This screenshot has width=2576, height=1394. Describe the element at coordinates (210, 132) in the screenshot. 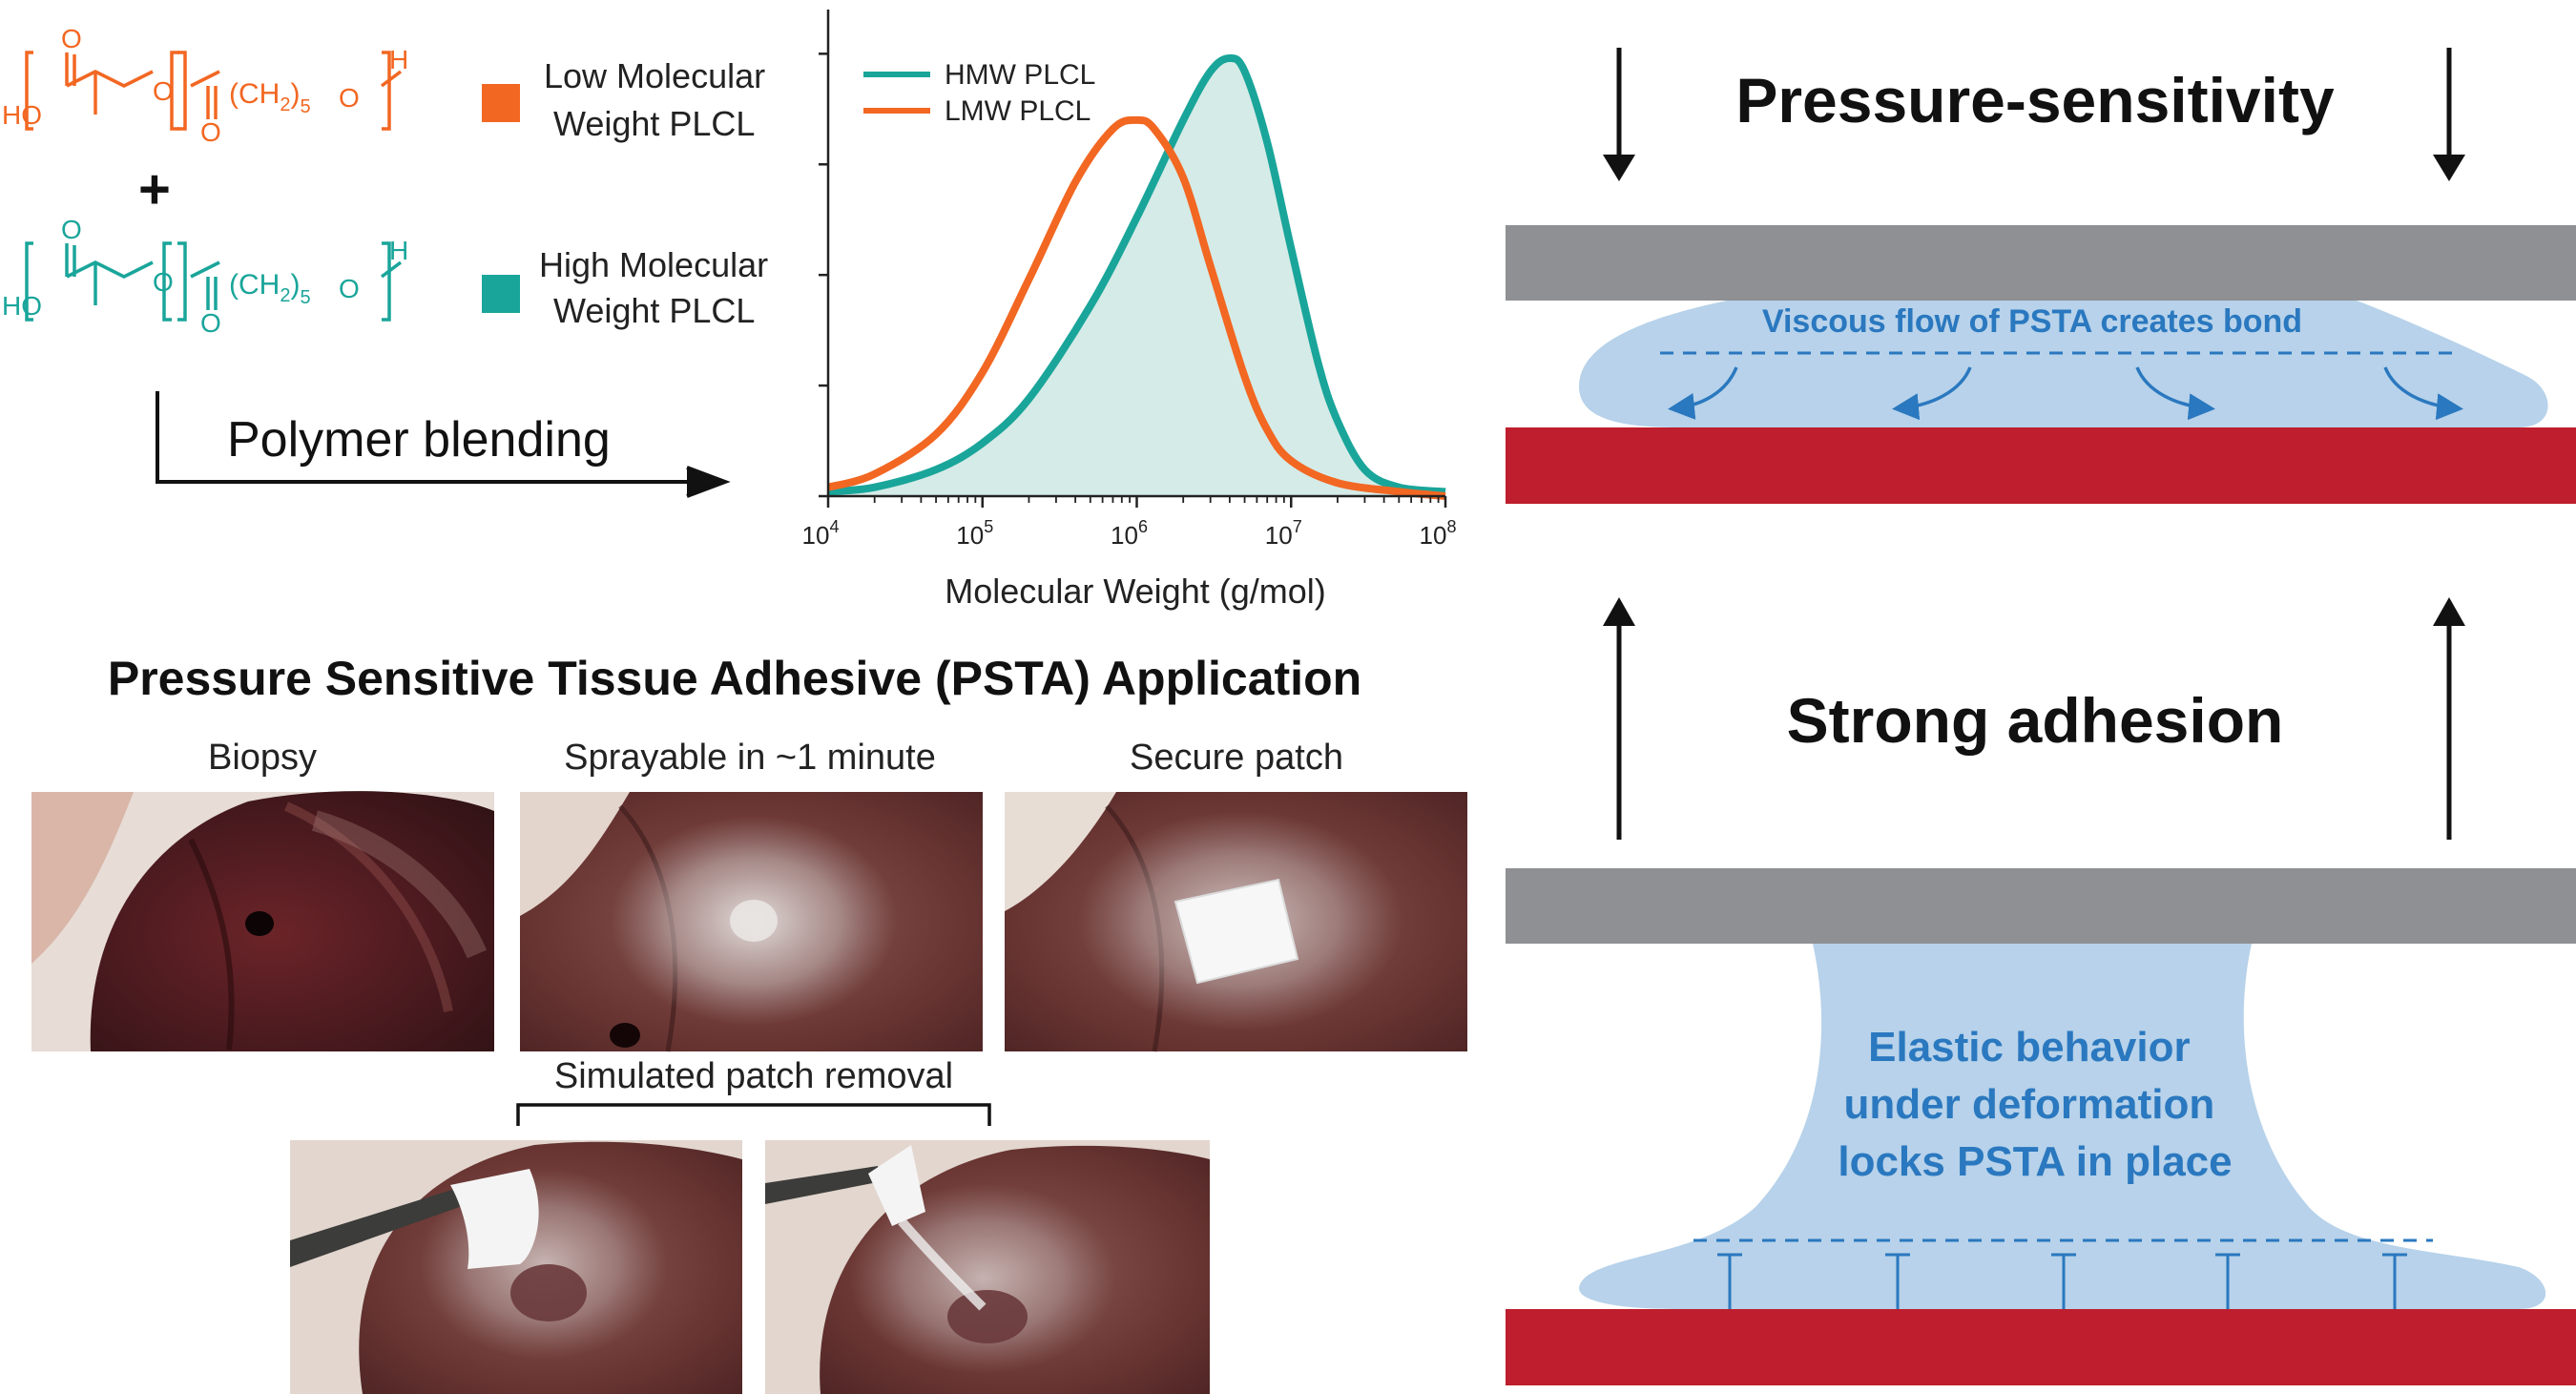

I see `chem-lmw-o-bottom: O` at that location.